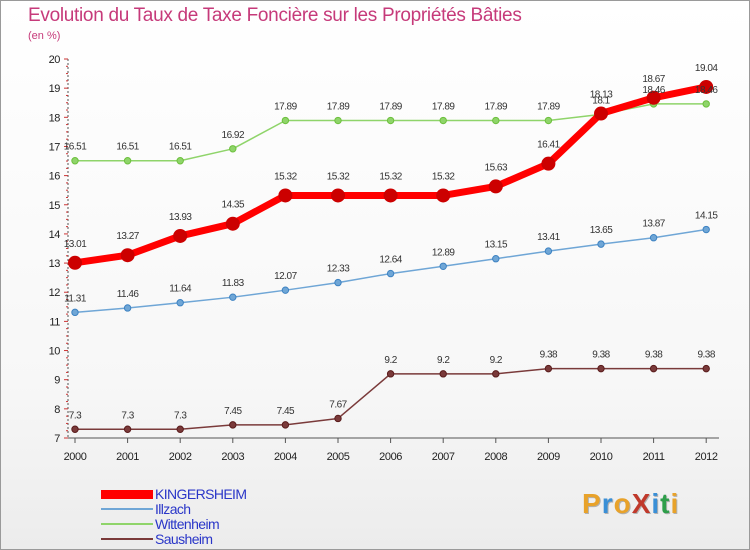 This screenshot has width=750, height=550. Describe the element at coordinates (55, 235) in the screenshot. I see `y-tick-label: 14` at that location.